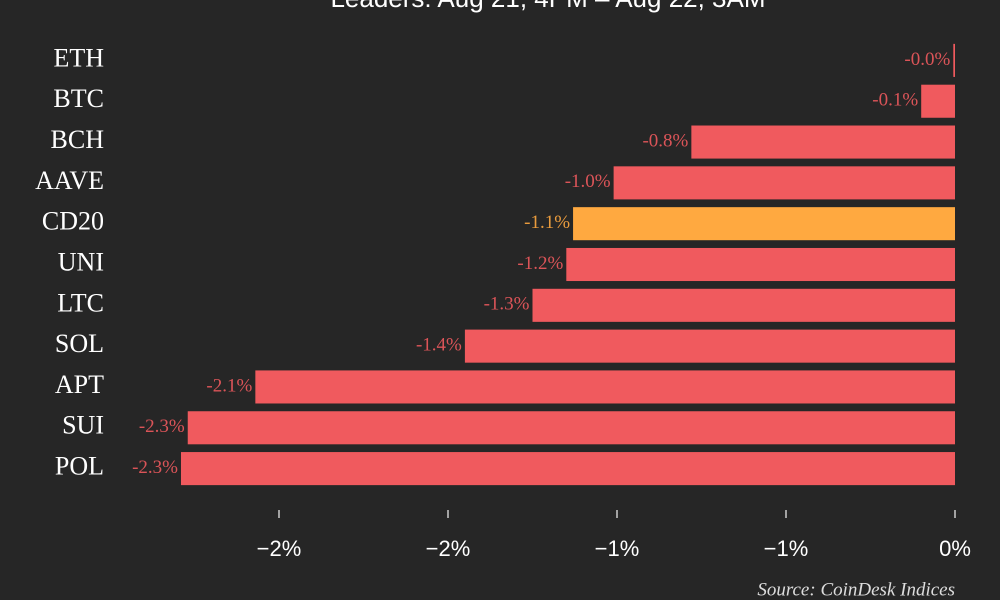  Describe the element at coordinates (69, 180) in the screenshot. I see `y-tick-label: AAVE` at that location.